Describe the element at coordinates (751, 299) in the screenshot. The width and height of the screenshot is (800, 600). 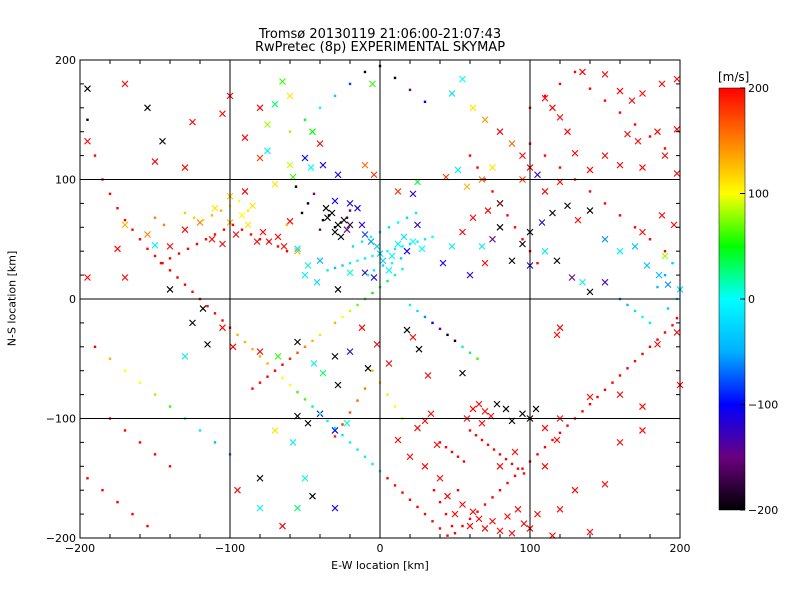
I see `colorbar-tick-label: 0` at that location.